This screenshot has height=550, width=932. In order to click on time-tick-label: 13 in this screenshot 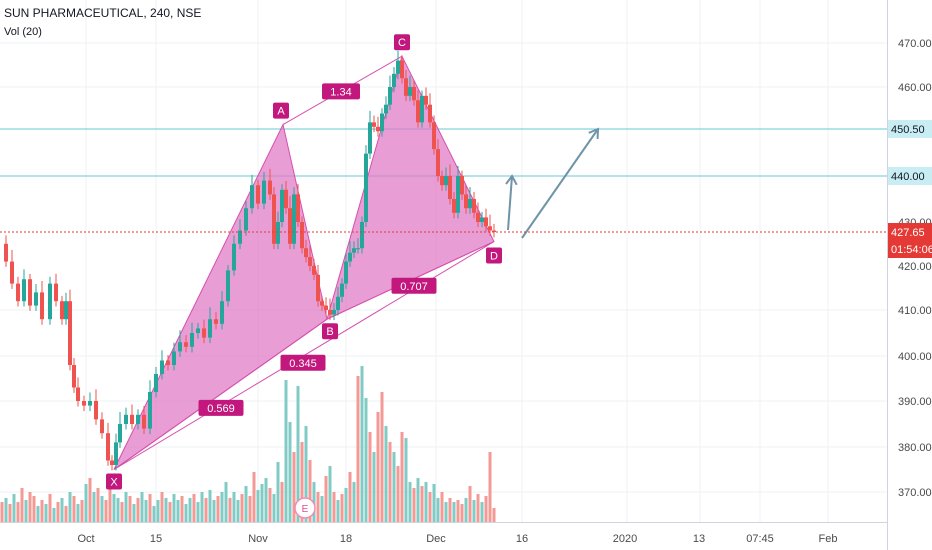, I will do `click(699, 539)`.